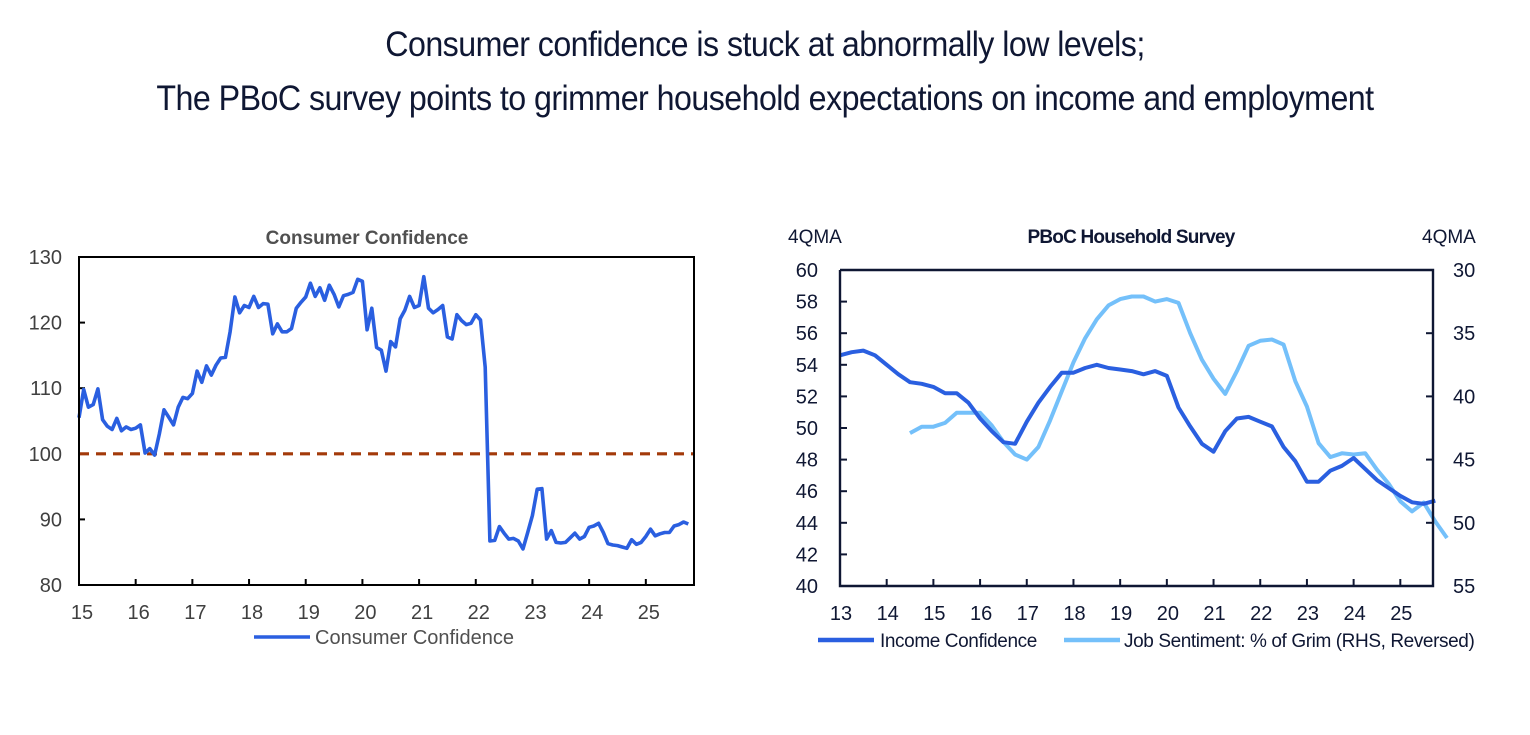 The width and height of the screenshot is (1530, 735). Describe the element at coordinates (807, 555) in the screenshot. I see `right-chart-left-y-tick-label: 42` at that location.